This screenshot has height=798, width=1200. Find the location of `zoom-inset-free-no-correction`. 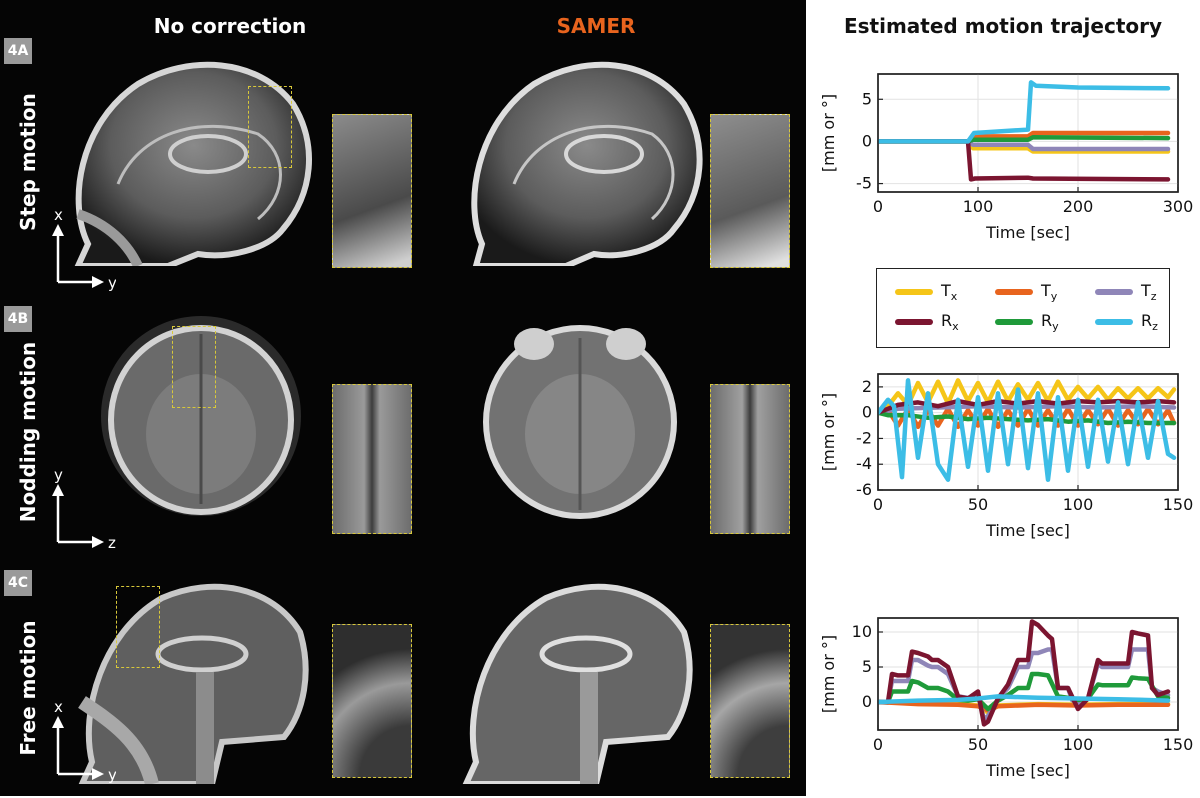

zoom-inset-free-no-correction is located at coordinates (372, 701).